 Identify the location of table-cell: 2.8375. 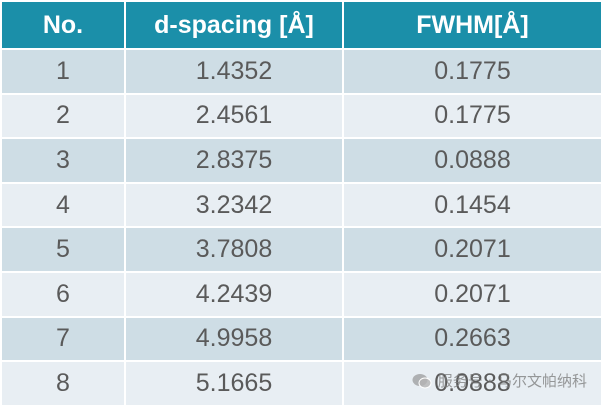
(234, 160).